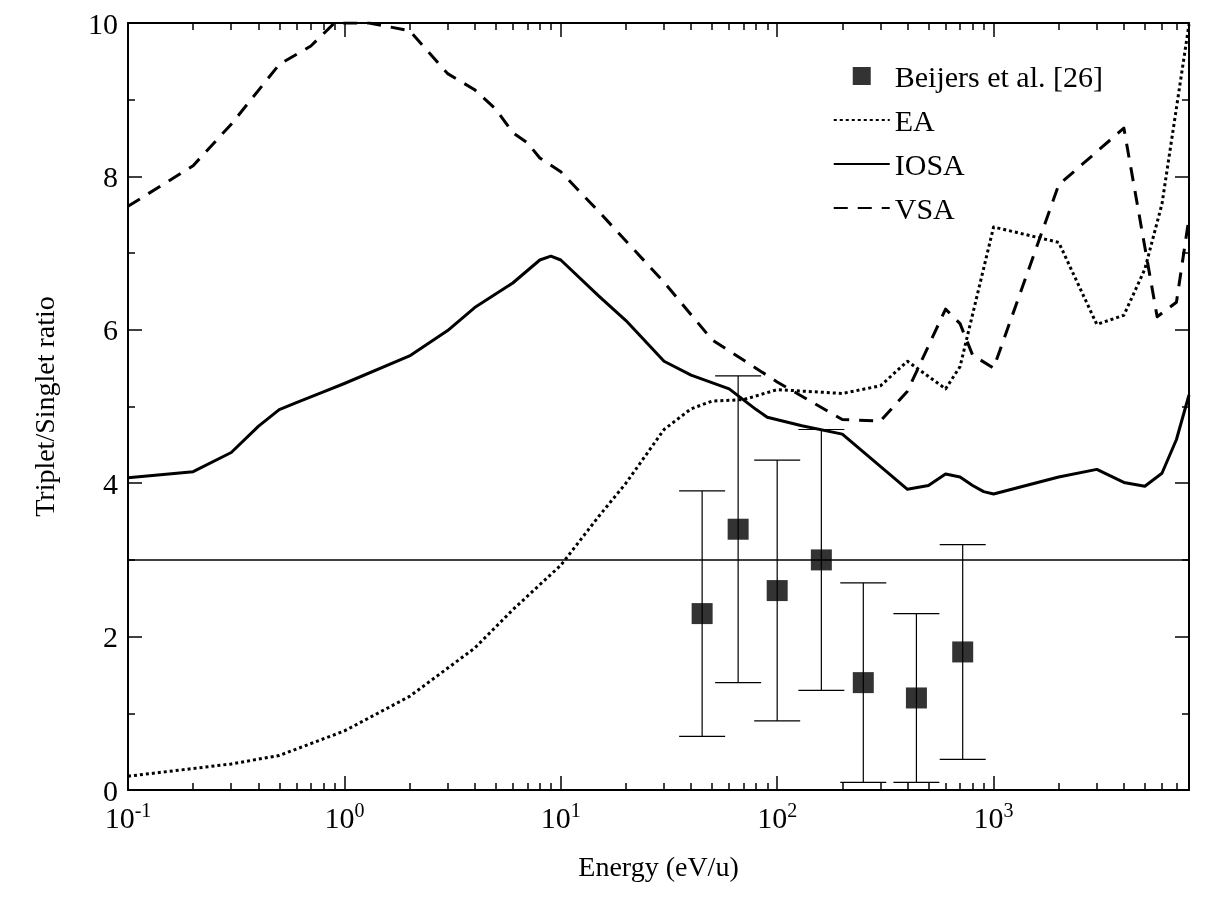  Describe the element at coordinates (658, 866) in the screenshot. I see `x-axis-title: Energy (eV/u)` at that location.